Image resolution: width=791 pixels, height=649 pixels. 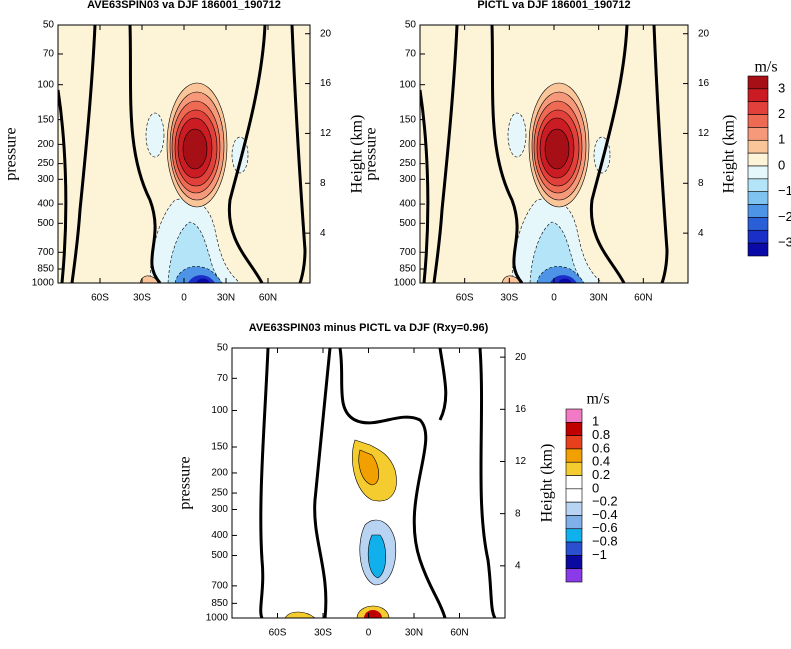 I want to click on colorbar-tick-label: 0.8, so click(x=601, y=434).